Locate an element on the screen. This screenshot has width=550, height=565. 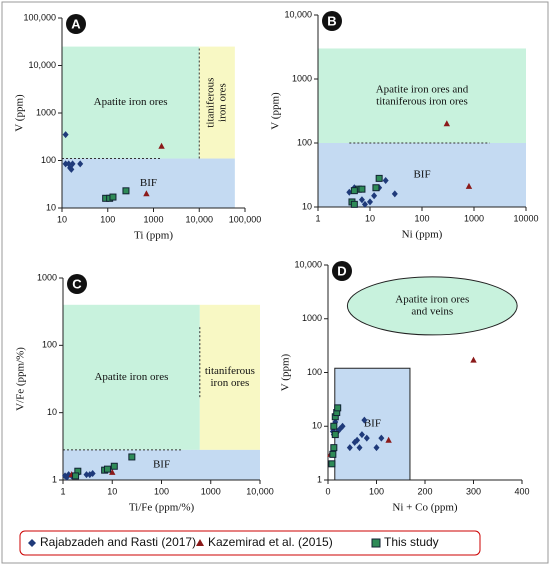
y-tick-label: 10,000 is located at coordinates (308, 264).